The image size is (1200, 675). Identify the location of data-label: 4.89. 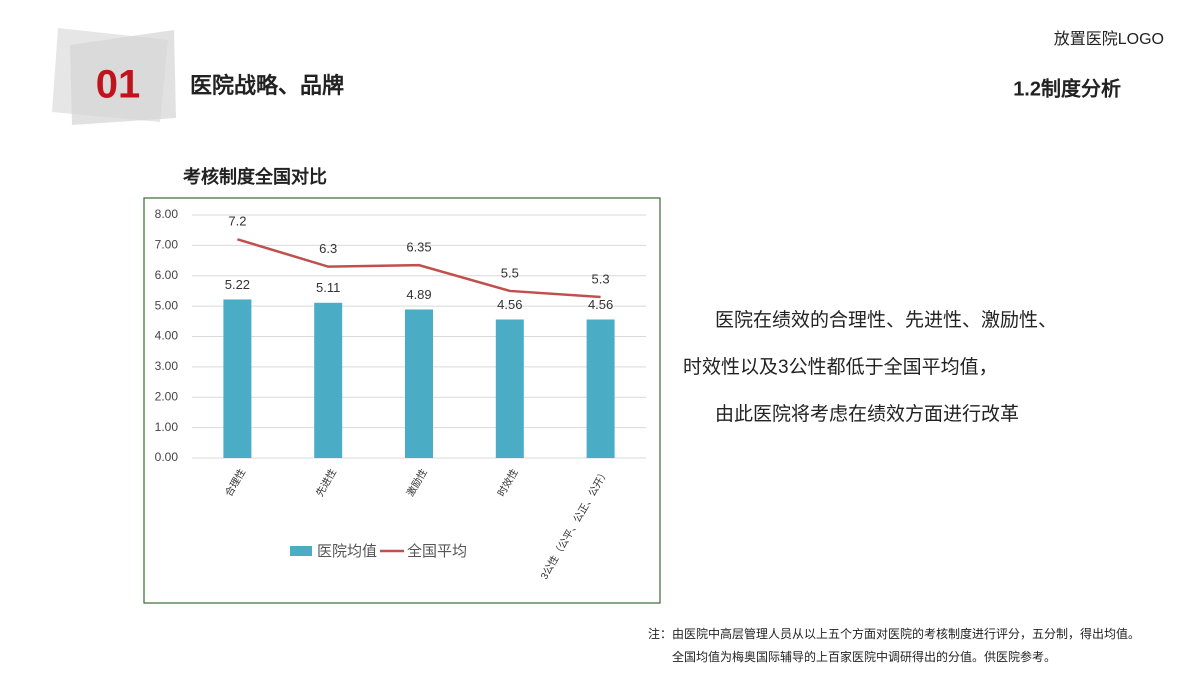
(418, 294).